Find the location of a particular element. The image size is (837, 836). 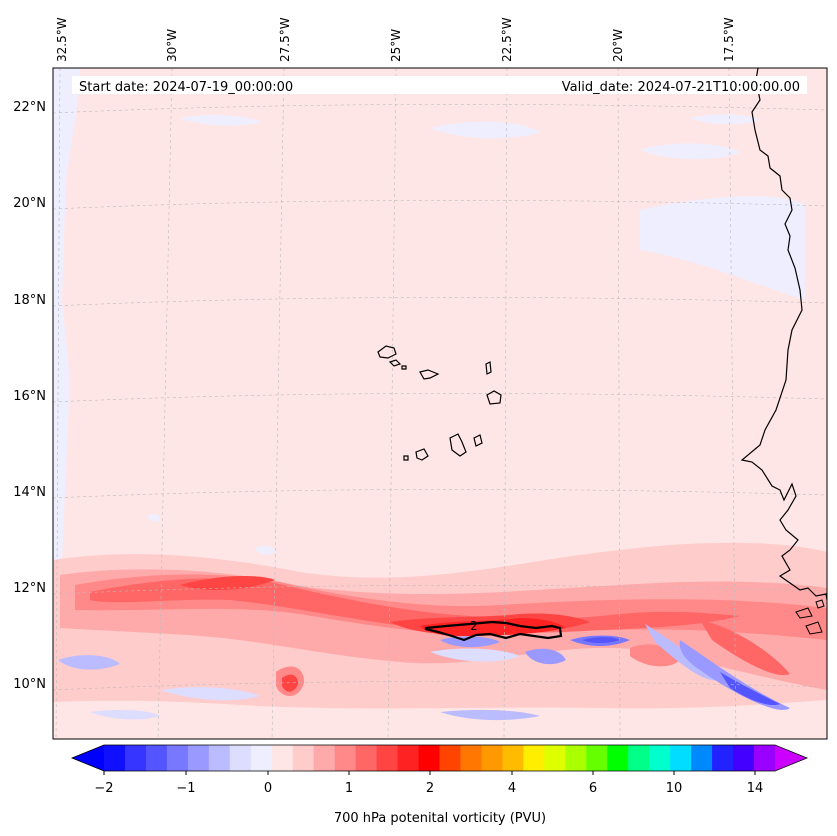

latitude-labels: 22°N 20°N 18°N 16°N 14°N 12°N 10°N is located at coordinates (29, 396).